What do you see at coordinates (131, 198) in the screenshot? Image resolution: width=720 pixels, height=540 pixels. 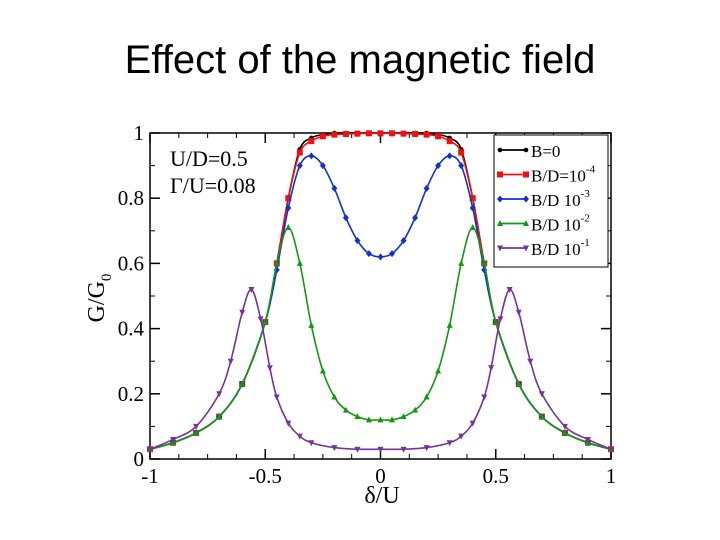 I see `y-tick-label: 0.8` at bounding box center [131, 198].